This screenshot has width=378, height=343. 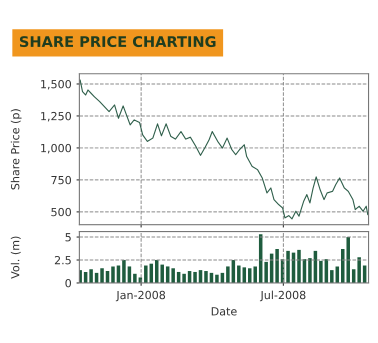 I want to click on y-tick-label: 1,250, so click(x=56, y=117).